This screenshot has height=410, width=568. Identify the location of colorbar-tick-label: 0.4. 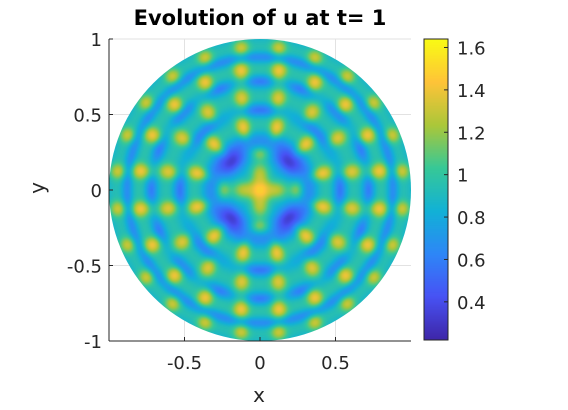
(471, 303).